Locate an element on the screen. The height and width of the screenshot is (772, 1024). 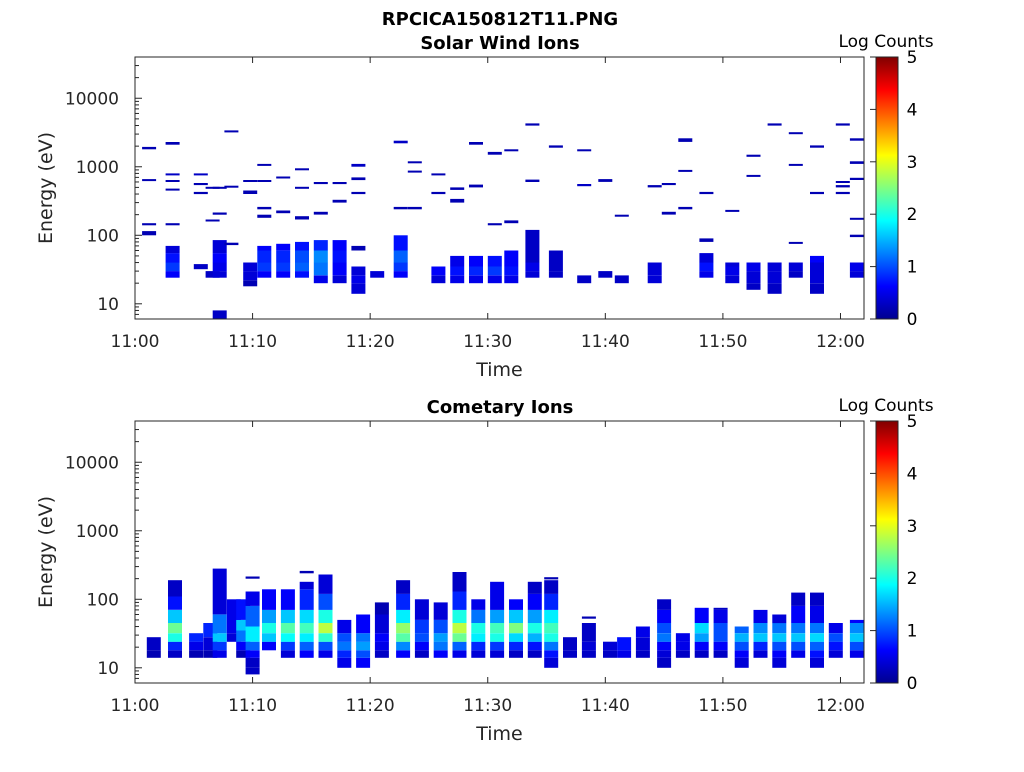
cometary-cbar-tick-label-4: 4 is located at coordinates (912, 474).